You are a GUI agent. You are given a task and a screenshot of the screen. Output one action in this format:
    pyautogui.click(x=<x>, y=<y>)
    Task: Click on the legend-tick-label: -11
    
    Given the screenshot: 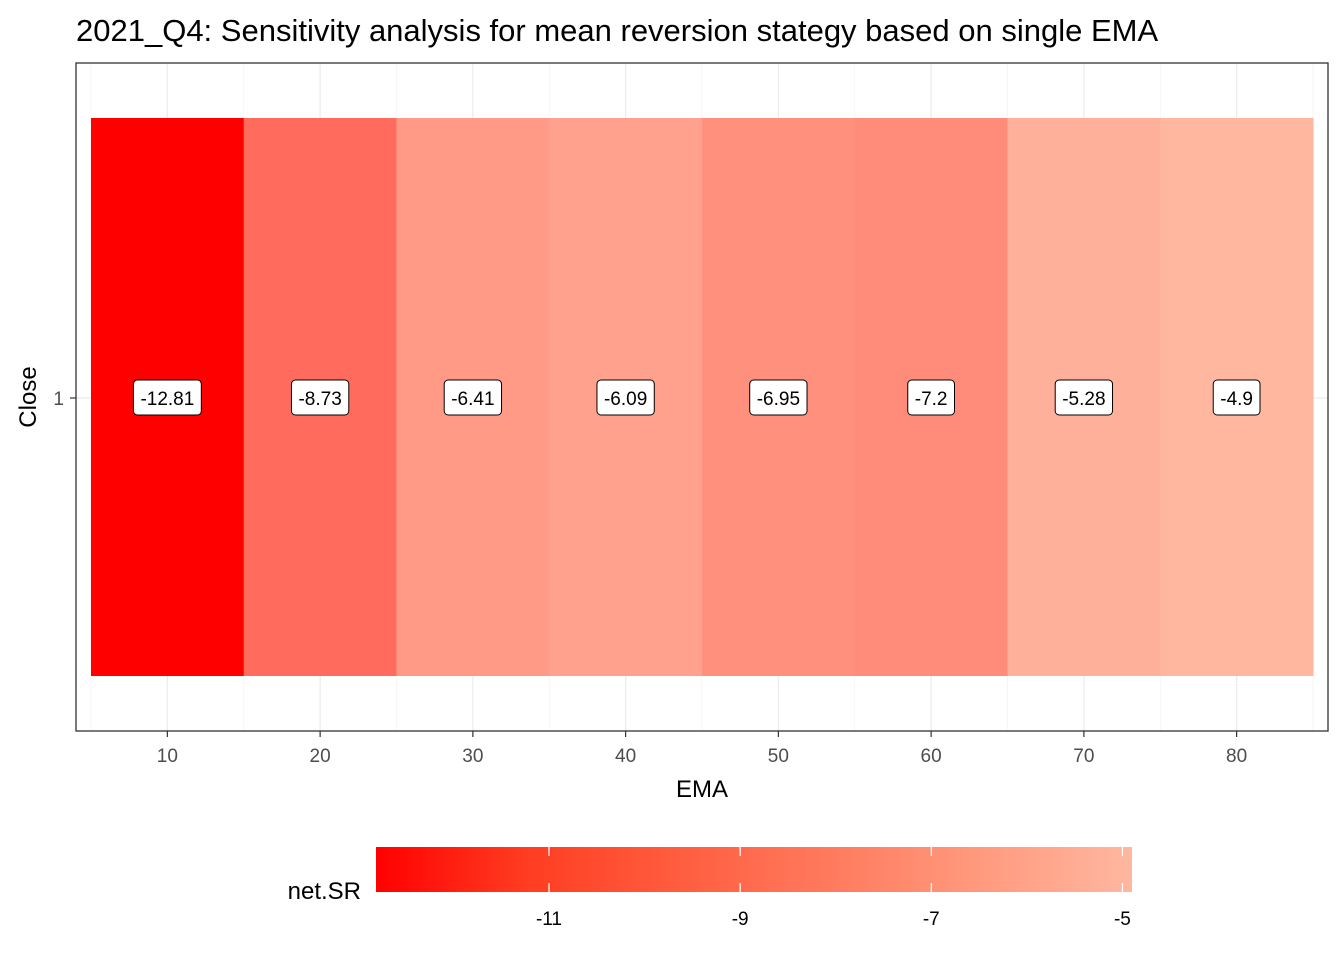 What is the action you would take?
    pyautogui.click(x=549, y=919)
    